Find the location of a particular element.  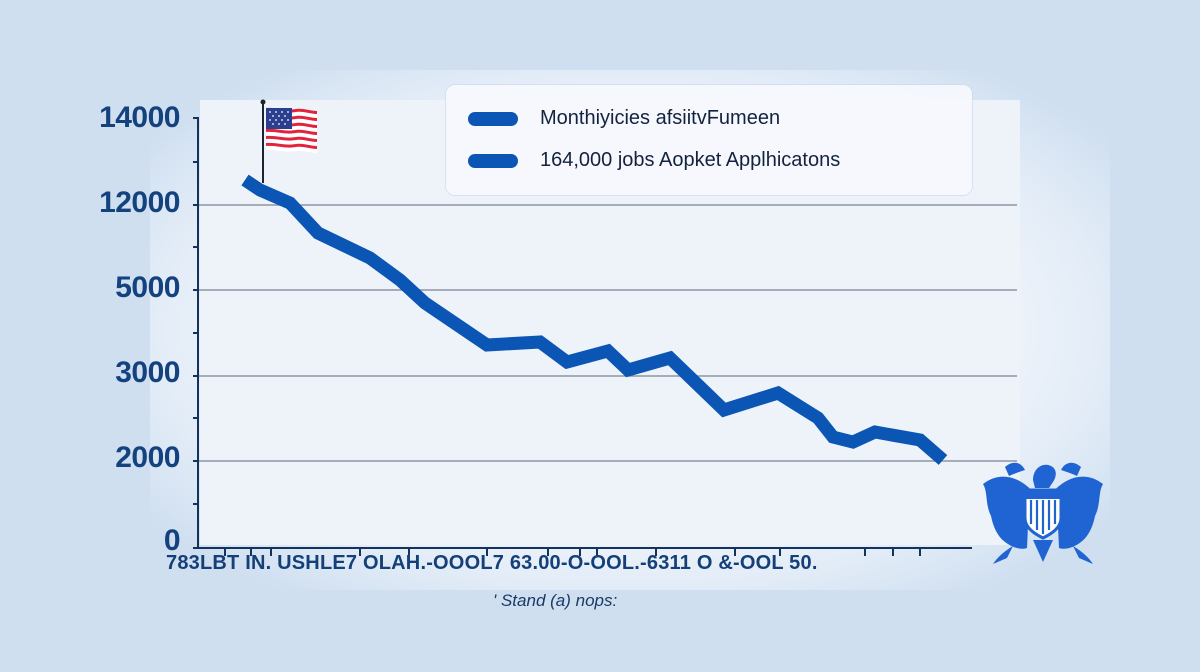

y-tick-label: 14000 is located at coordinates (139, 117).